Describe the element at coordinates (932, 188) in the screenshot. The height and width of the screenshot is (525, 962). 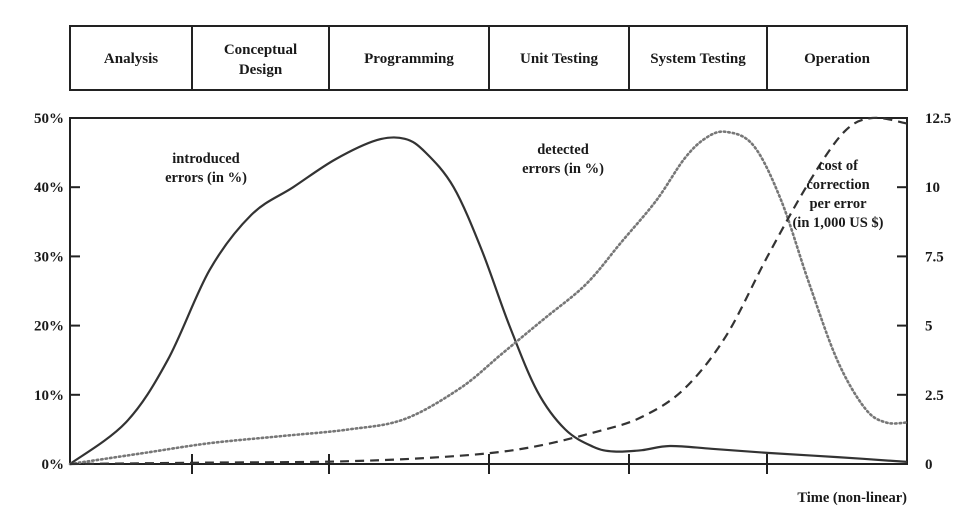
I see `right-tick-label: 10` at that location.